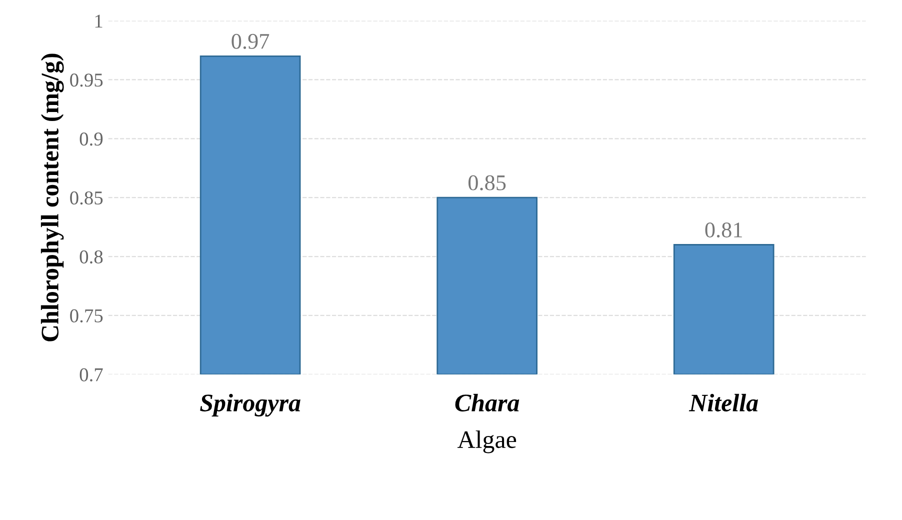 The image size is (902, 520). Describe the element at coordinates (251, 41) in the screenshot. I see `data-label: 0.97` at that location.